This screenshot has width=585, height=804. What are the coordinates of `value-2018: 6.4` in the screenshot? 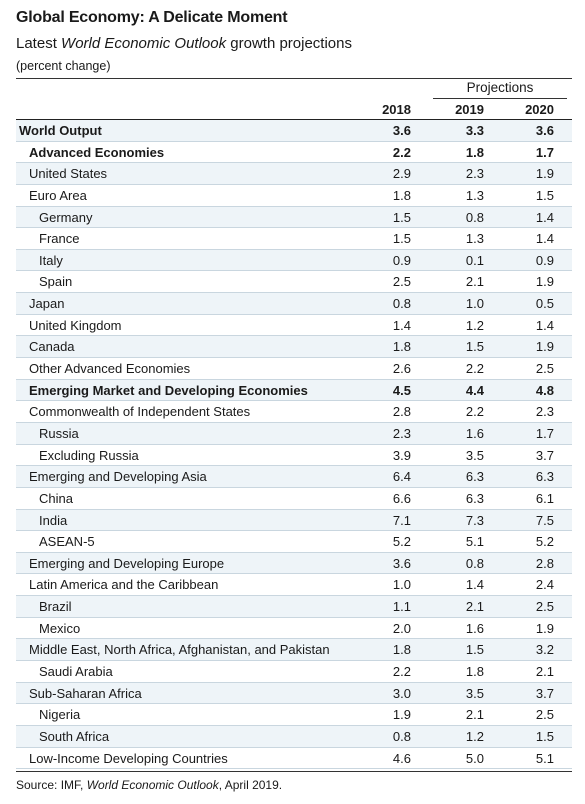 It's located at (391, 476).